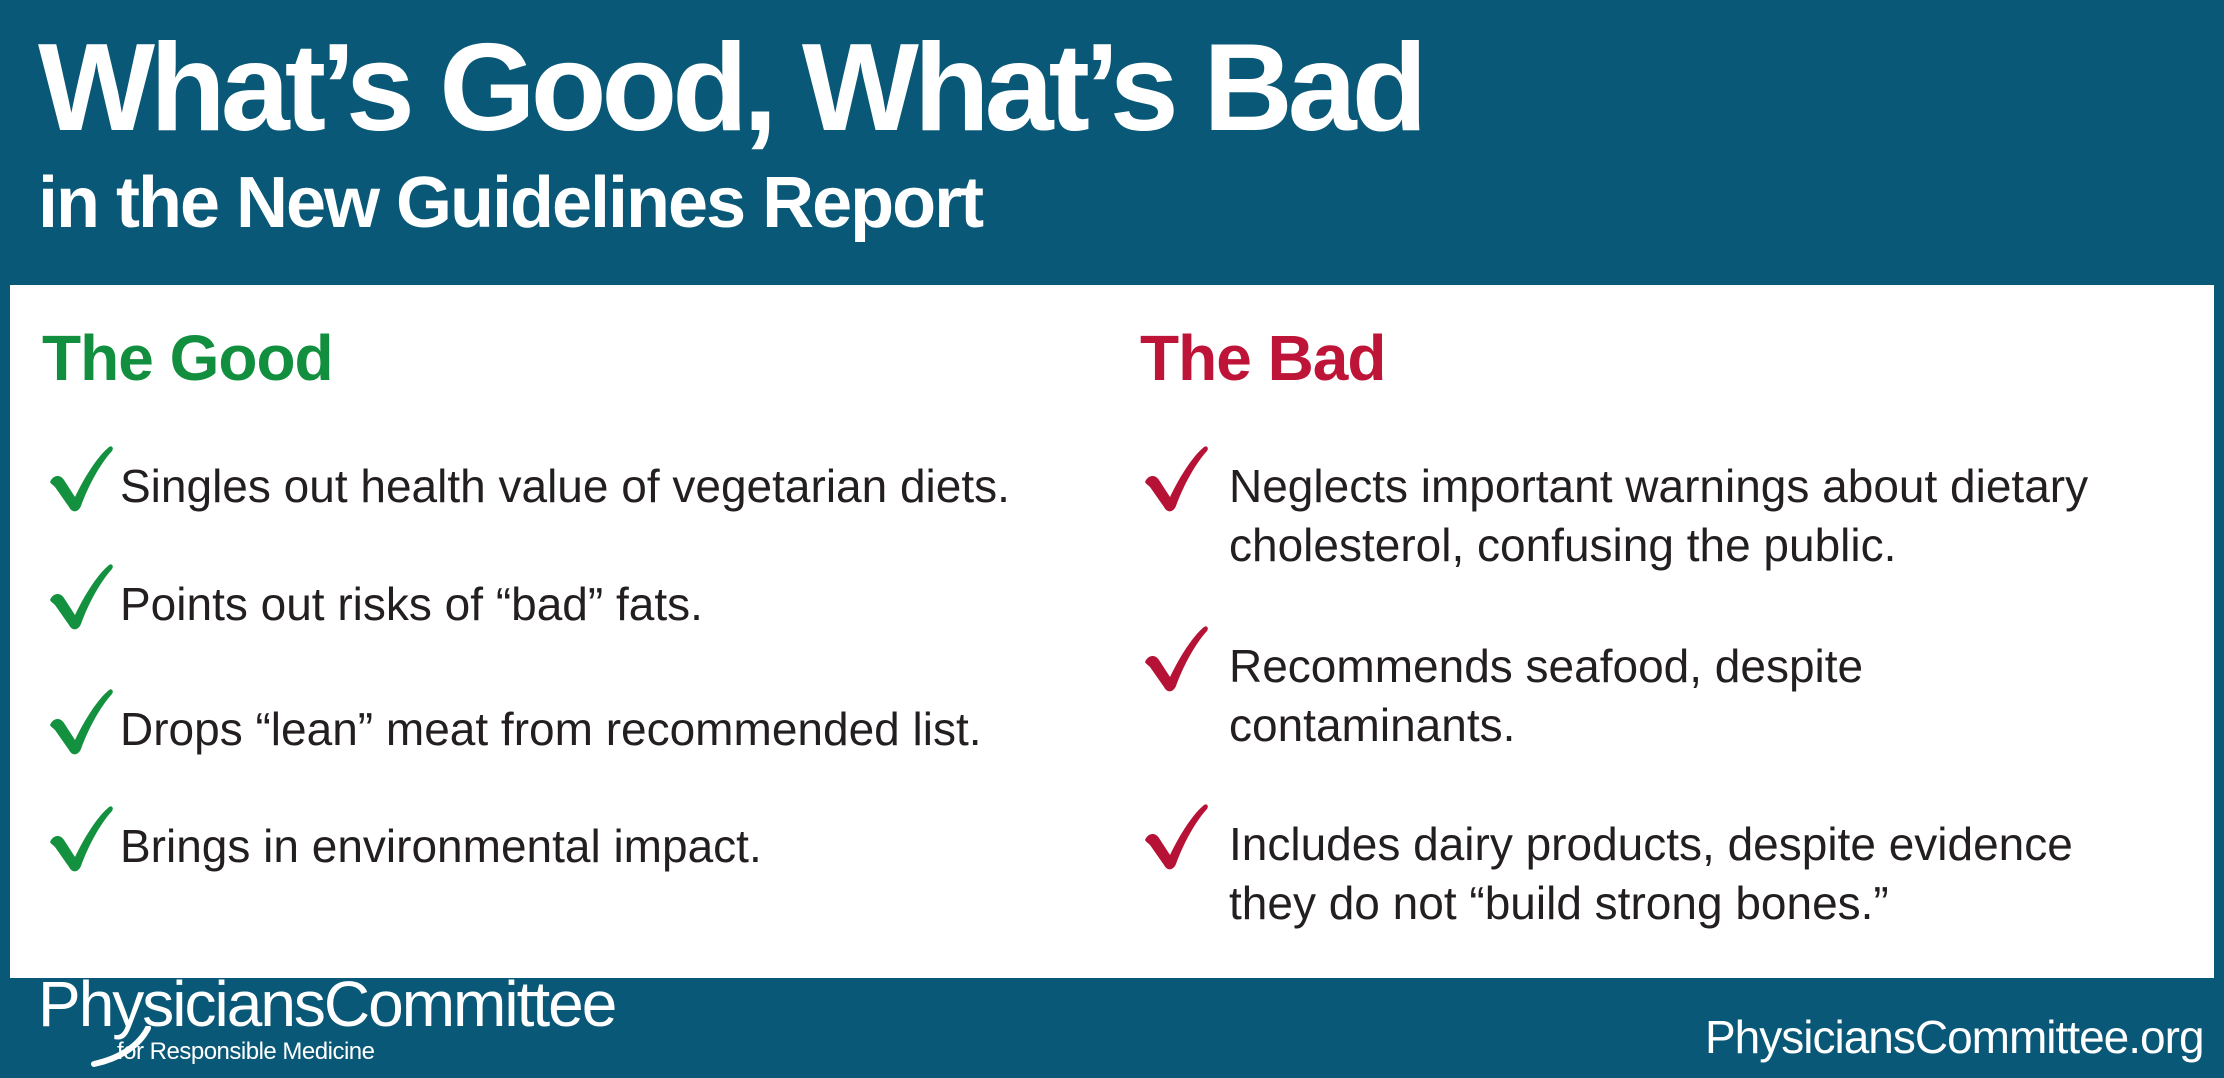 This screenshot has height=1078, width=2224. I want to click on website-url: PhysiciansCommittee.org, so click(1955, 1037).